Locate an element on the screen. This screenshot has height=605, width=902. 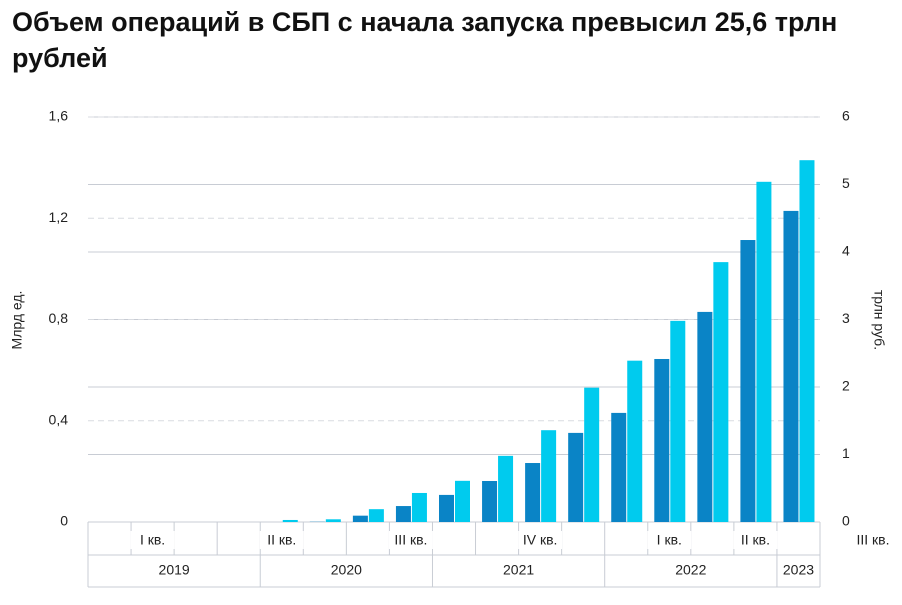
y2-axis-title: трлн руб. is located at coordinates (879, 320).